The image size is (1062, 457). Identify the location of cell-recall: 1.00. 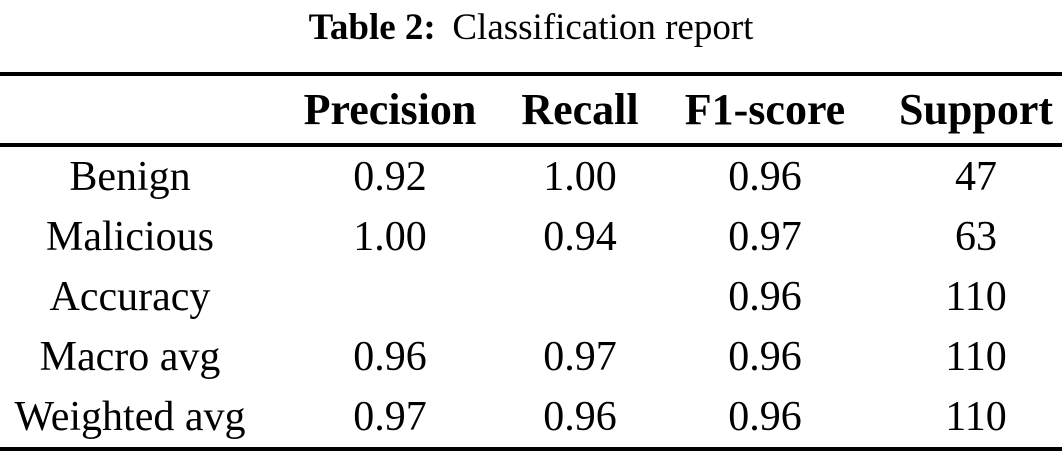
(580, 177).